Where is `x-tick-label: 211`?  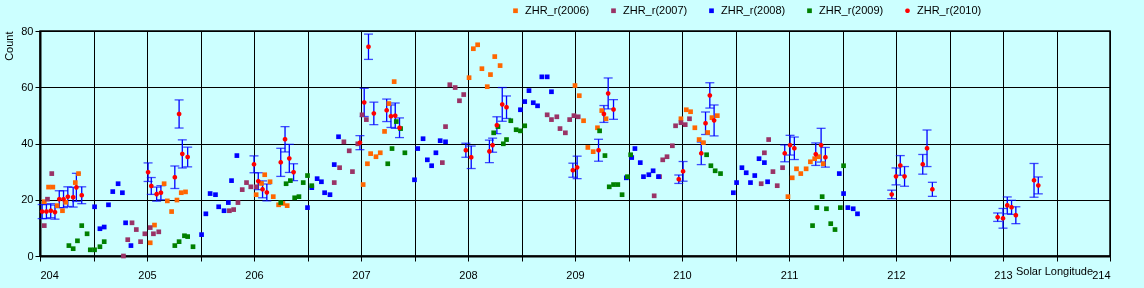 x-tick-label: 211 is located at coordinates (789, 274).